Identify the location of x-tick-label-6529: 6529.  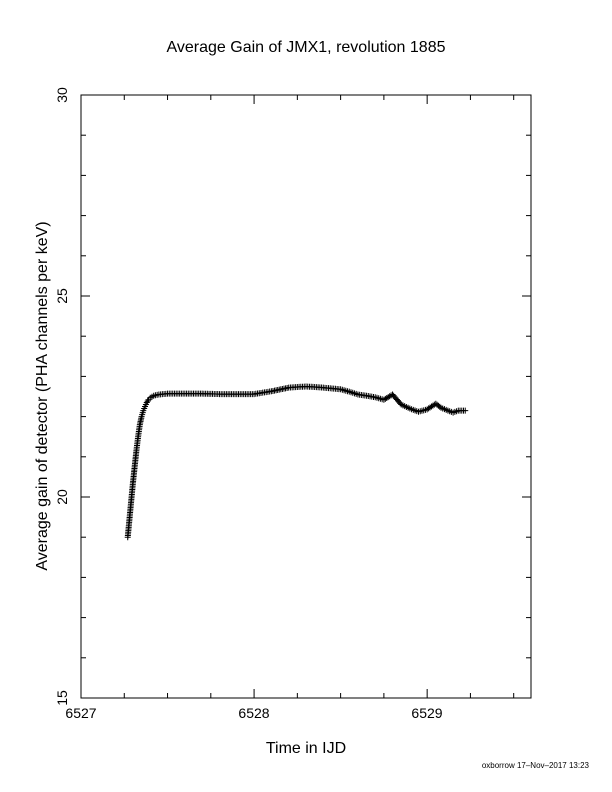
(426, 713).